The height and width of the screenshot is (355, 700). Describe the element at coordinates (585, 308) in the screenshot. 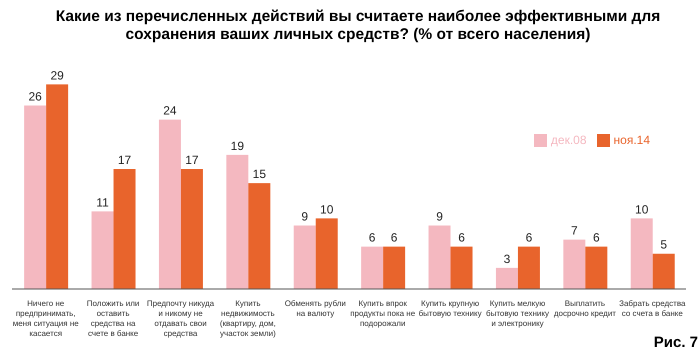

I see `x-tick-label: Выплатить досрочно кредит` at that location.